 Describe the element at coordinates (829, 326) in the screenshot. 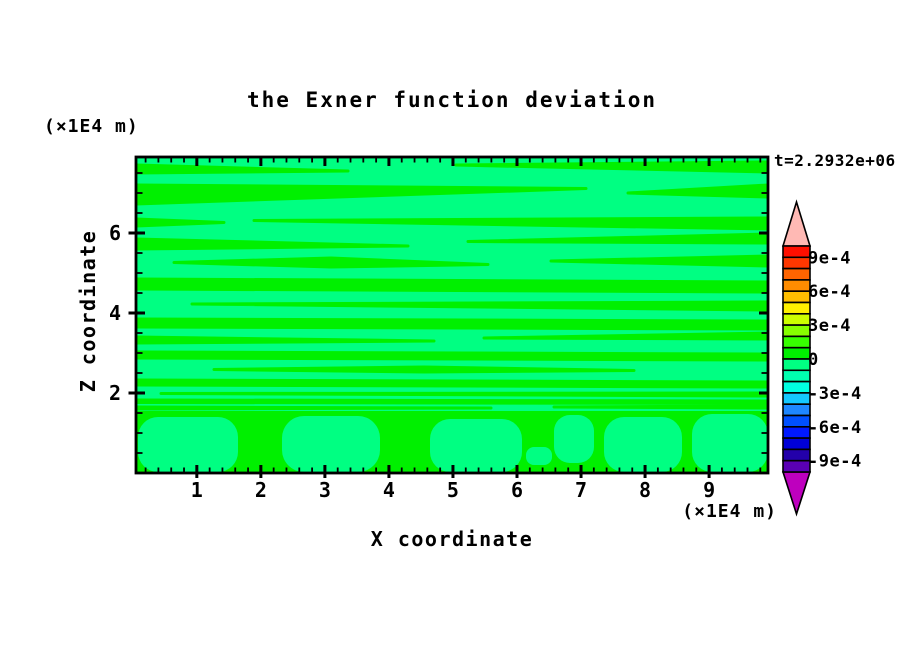

I see `colorbar-label: 3e-4` at that location.